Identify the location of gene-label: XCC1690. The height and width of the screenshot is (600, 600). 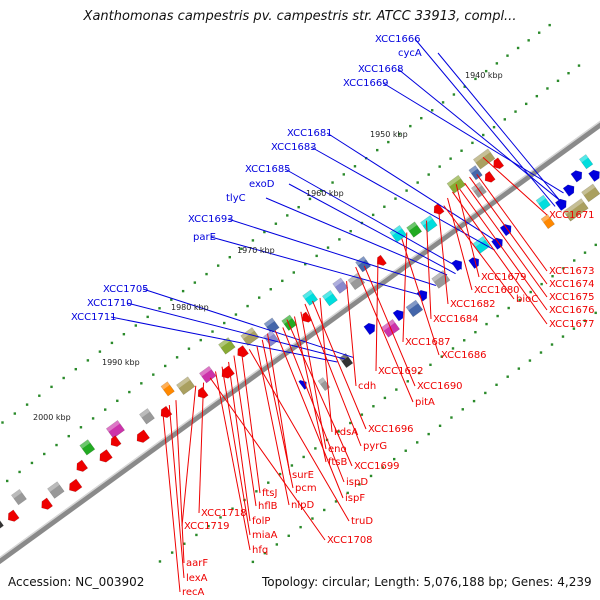
(440, 386).